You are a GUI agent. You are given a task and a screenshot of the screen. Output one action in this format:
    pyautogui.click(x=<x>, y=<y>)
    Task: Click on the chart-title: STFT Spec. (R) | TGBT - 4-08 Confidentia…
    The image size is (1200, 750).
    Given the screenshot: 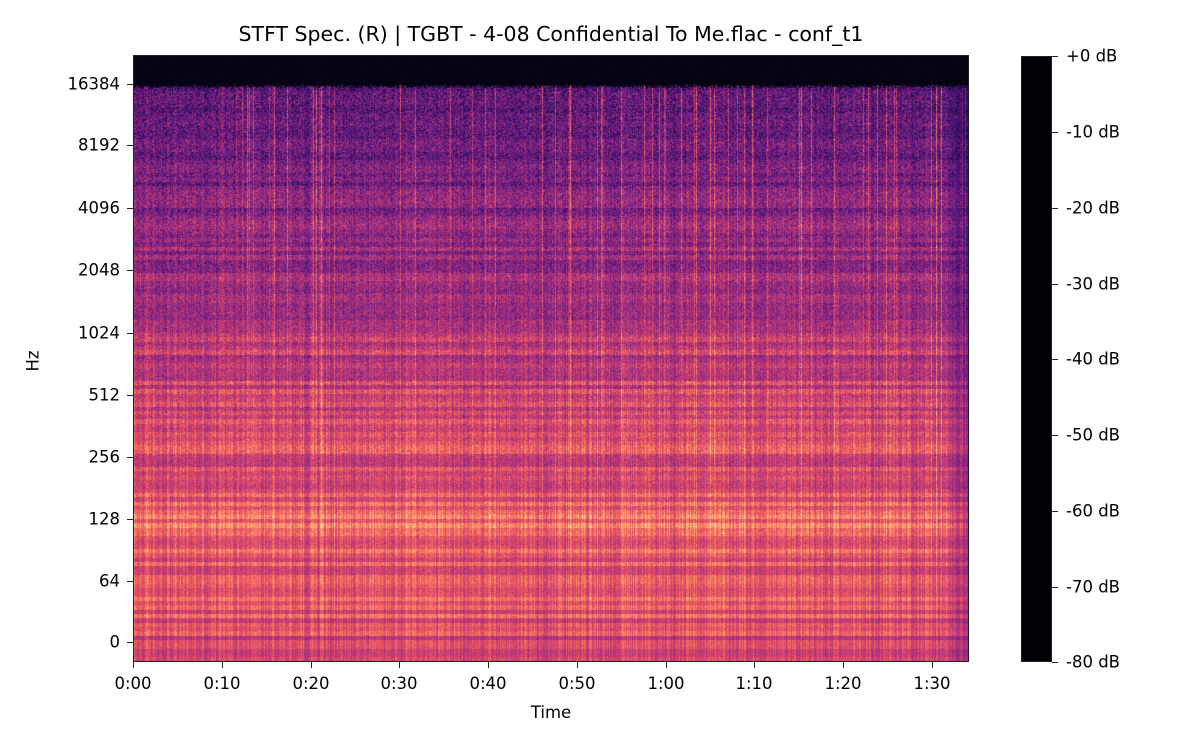 What is the action you would take?
    pyautogui.click(x=551, y=34)
    